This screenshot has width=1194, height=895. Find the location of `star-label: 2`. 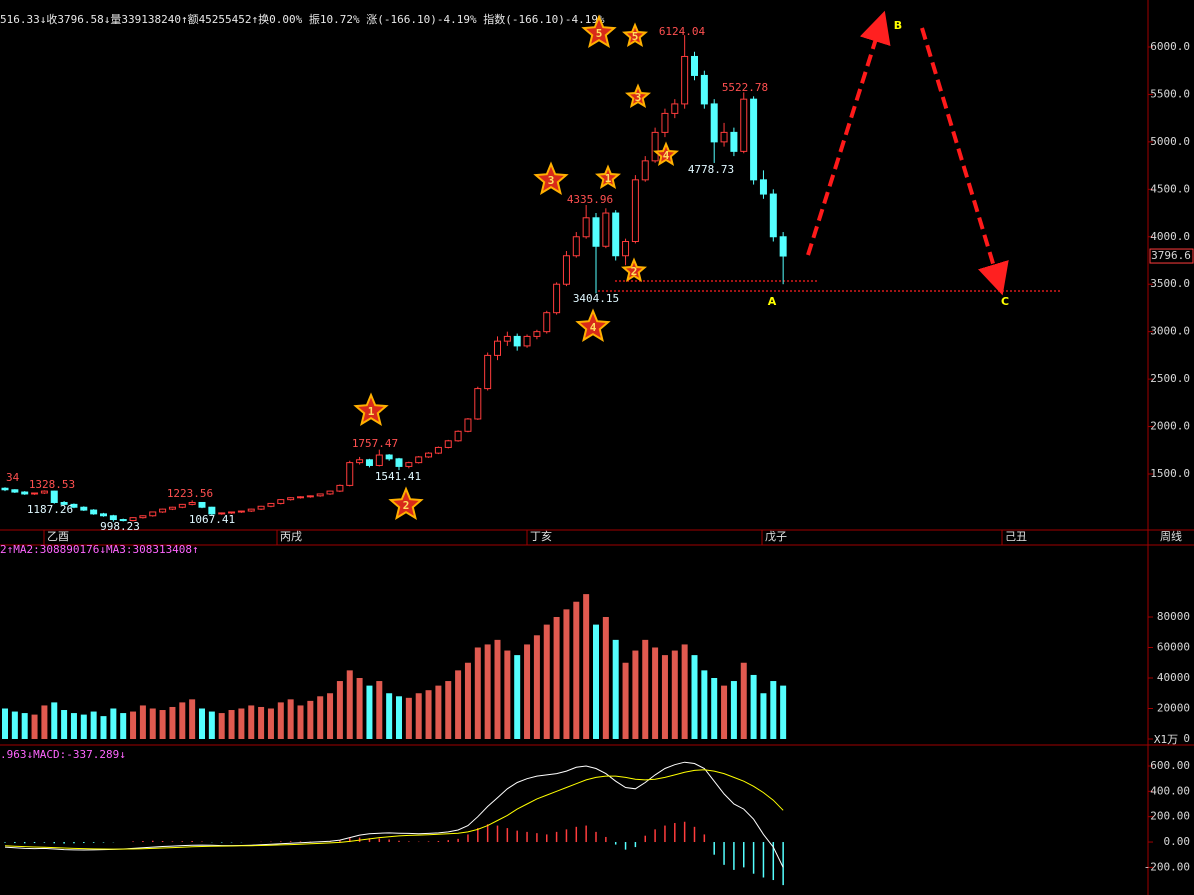

star-label: 2 is located at coordinates (634, 271).